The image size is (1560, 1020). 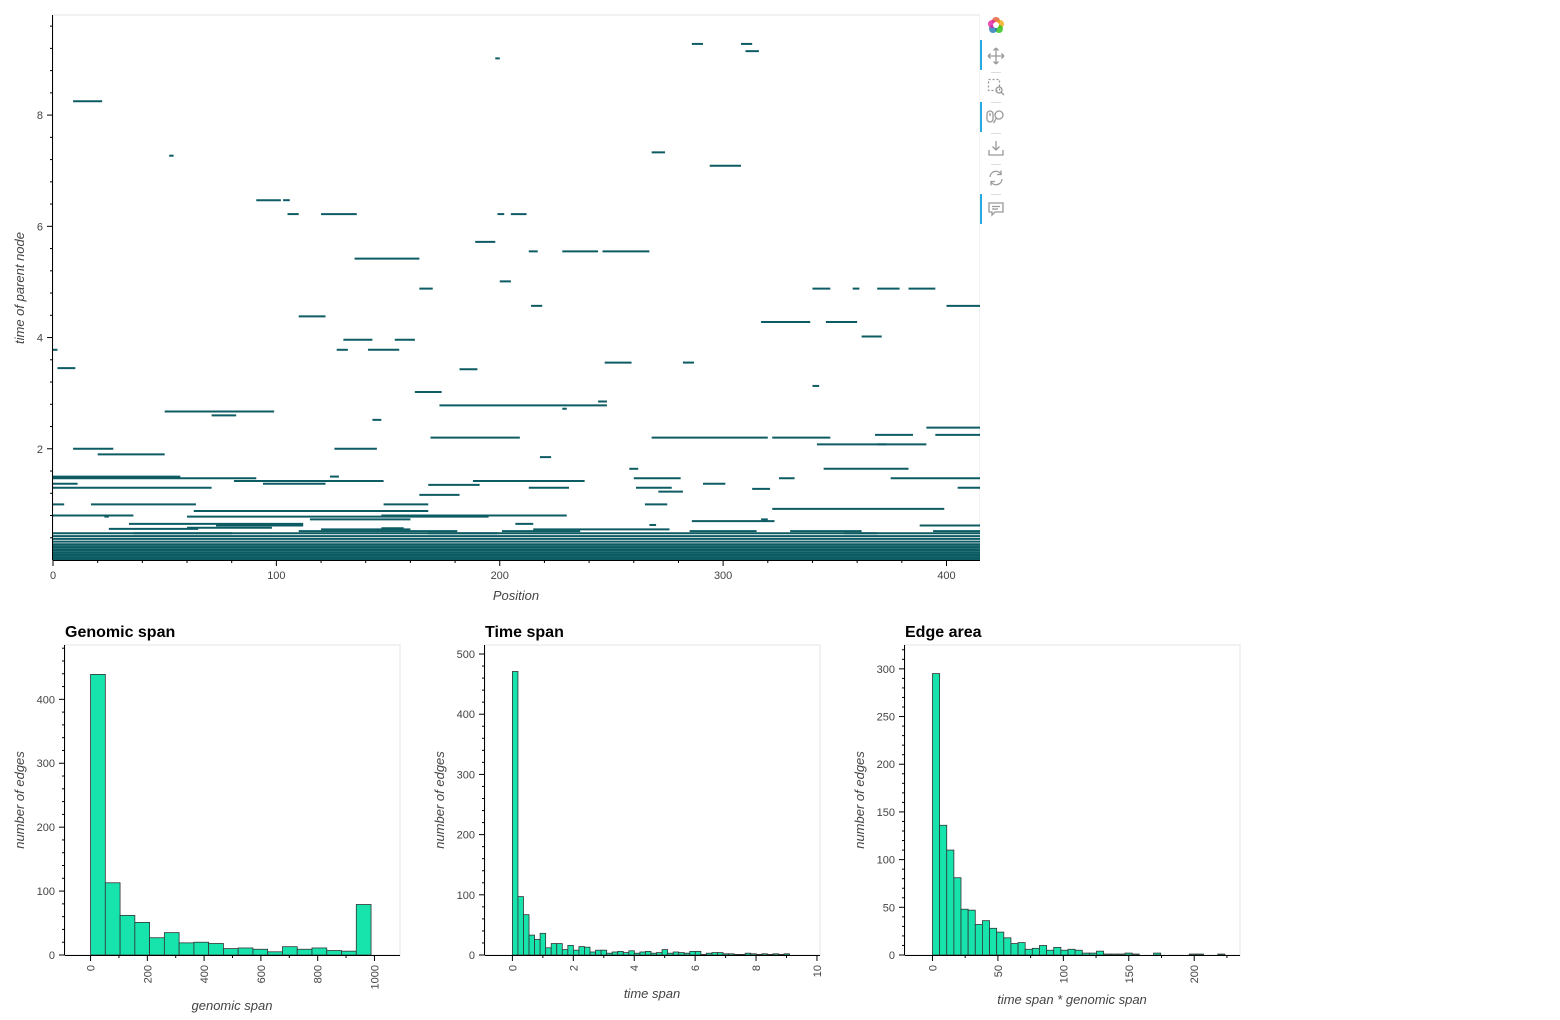 I want to click on y-tick-label: 50, so click(x=889, y=908).